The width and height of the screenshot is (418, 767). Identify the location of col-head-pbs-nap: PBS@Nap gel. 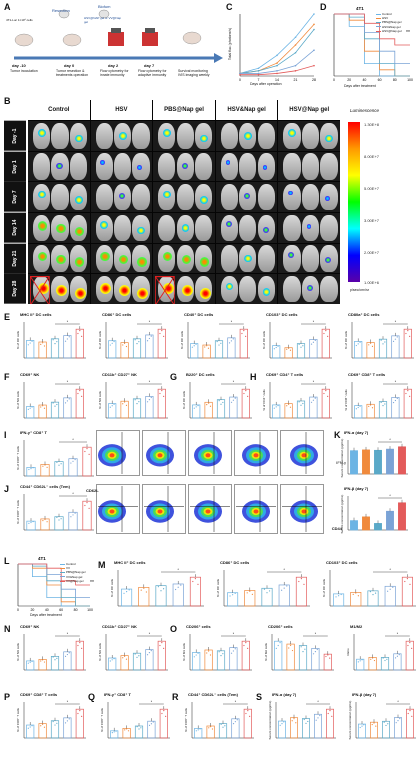
(184, 110).